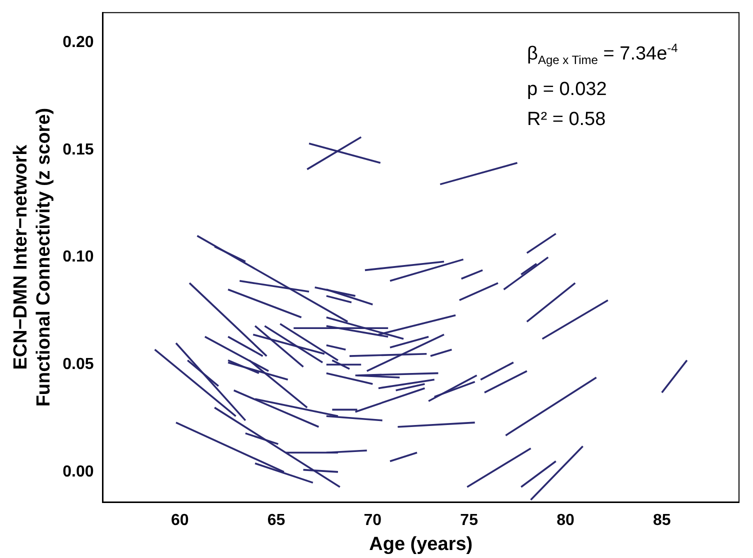  What do you see at coordinates (565, 521) in the screenshot?
I see `x-tick-label: 80` at bounding box center [565, 521].